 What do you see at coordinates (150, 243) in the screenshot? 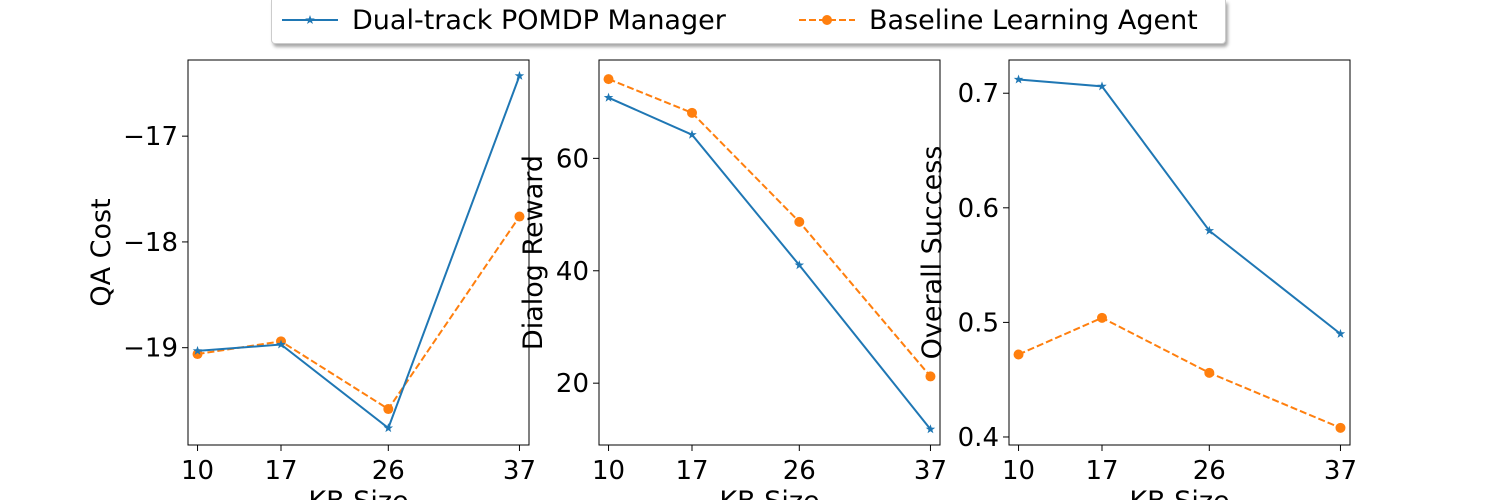
I see `y-tick-label: −18` at bounding box center [150, 243].